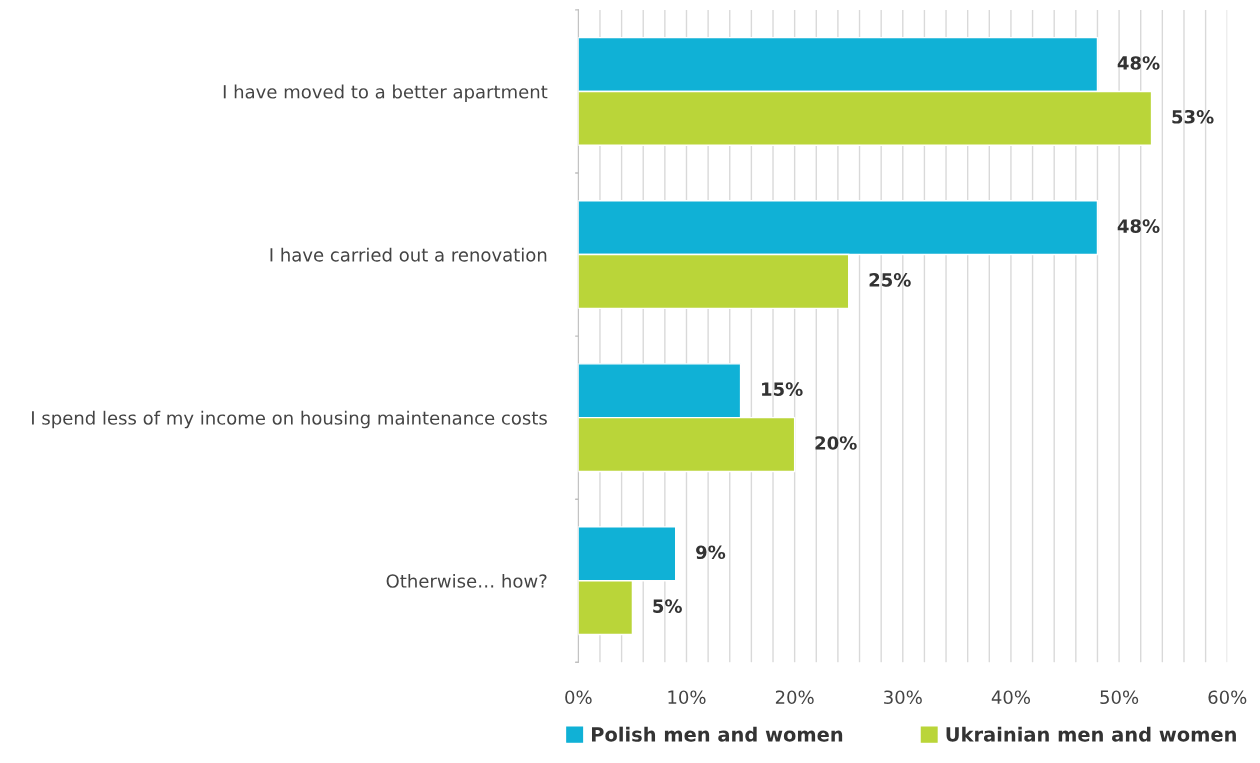 This screenshot has width=1260, height=763. Describe the element at coordinates (408, 254) in the screenshot. I see `y-tick-label: I have carried out a renovation` at that location.